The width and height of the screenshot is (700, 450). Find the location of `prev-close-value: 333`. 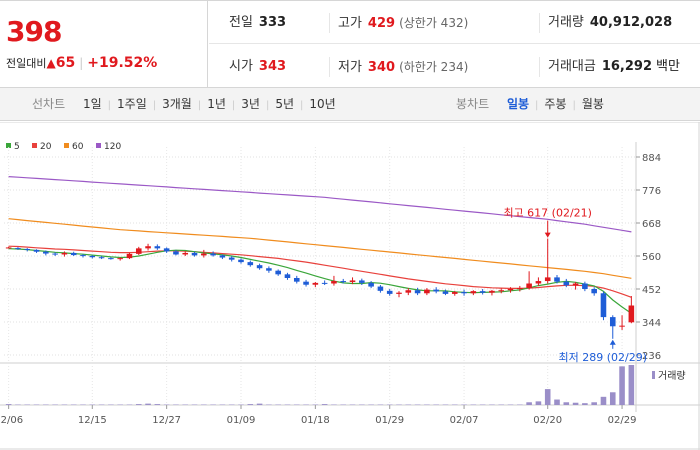

prev-close-value: 333 is located at coordinates (272, 22).